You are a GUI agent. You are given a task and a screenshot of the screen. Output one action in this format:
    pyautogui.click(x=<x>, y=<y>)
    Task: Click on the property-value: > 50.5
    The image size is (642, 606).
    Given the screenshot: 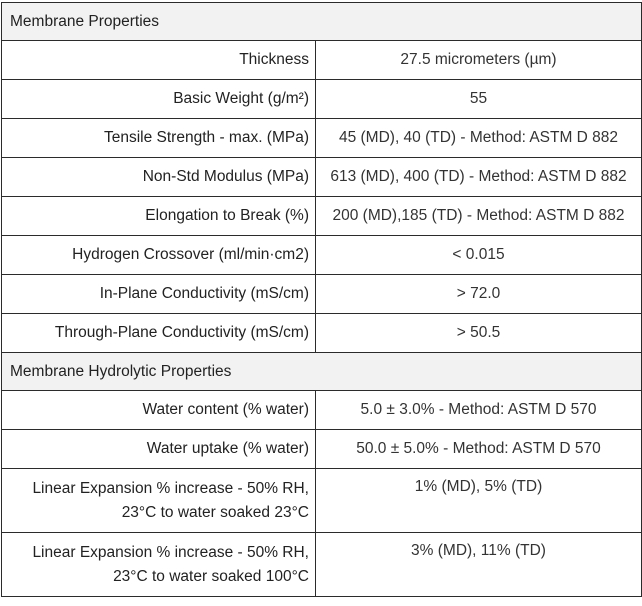 What is the action you would take?
    pyautogui.click(x=478, y=333)
    